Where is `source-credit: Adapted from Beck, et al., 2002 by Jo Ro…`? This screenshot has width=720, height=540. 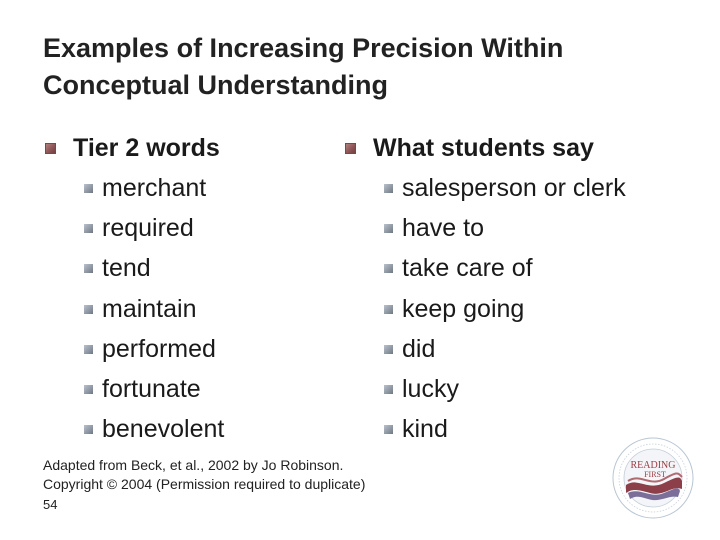
source-credit: Adapted from Beck, et al., 2002 by Jo Ro… is located at coordinates (204, 475).